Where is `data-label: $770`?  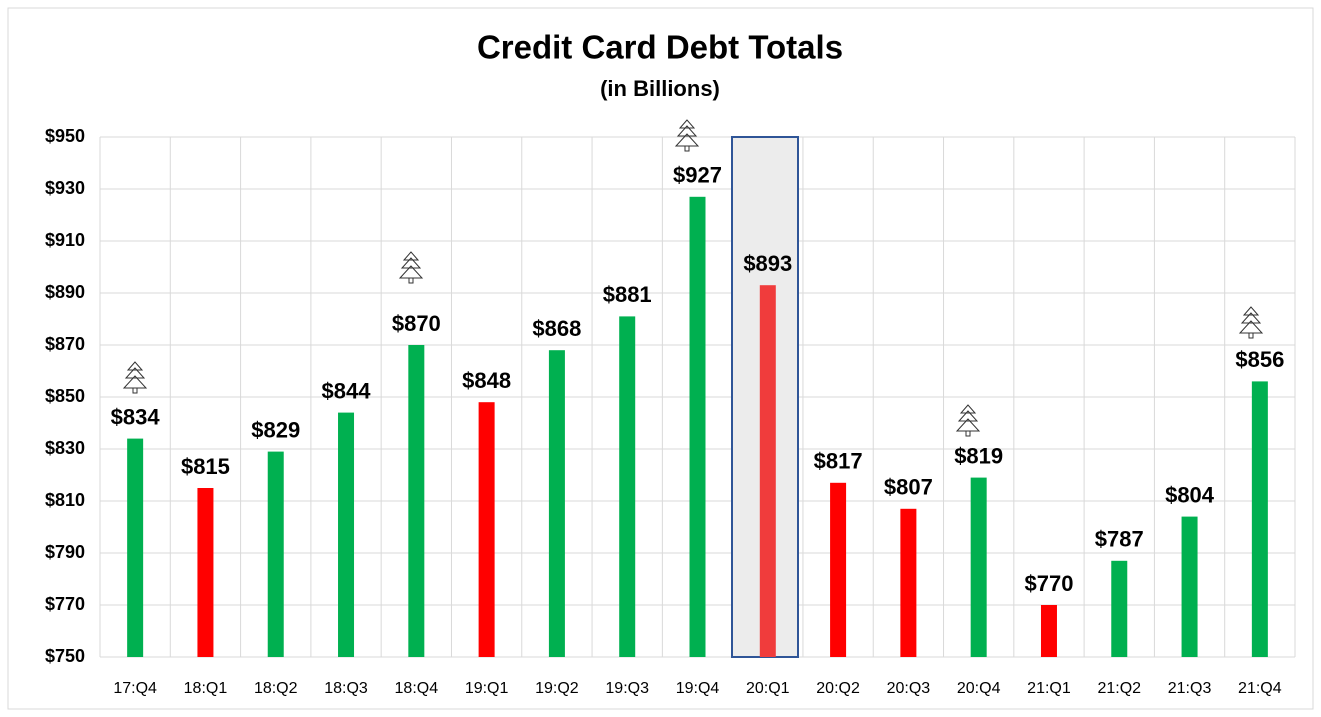
data-label: $770 is located at coordinates (1048, 583).